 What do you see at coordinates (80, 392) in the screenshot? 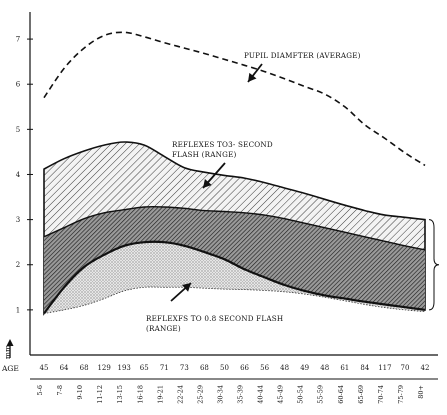
I see `age-category-label: 9-10` at bounding box center [80, 392].